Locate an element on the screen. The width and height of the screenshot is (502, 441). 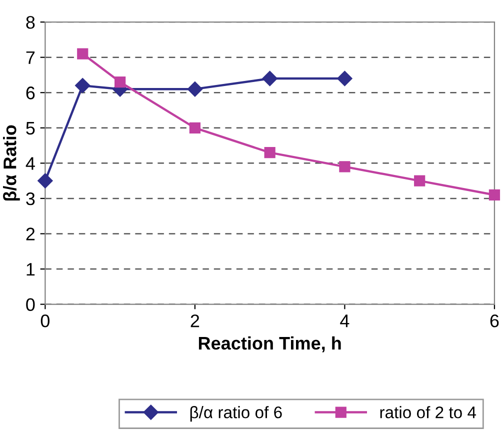
y-tick-label: 8 is located at coordinates (30, 22).